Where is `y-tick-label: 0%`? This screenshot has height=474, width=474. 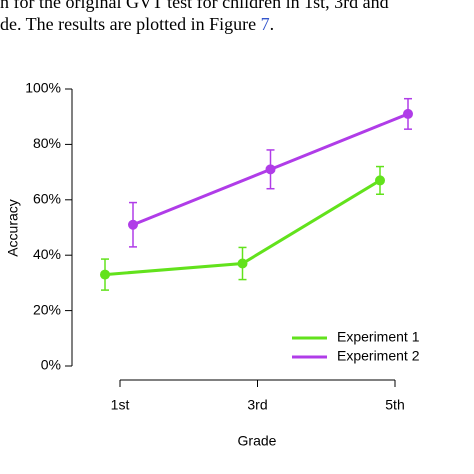
y-tick-label: 0% is located at coordinates (51, 365).